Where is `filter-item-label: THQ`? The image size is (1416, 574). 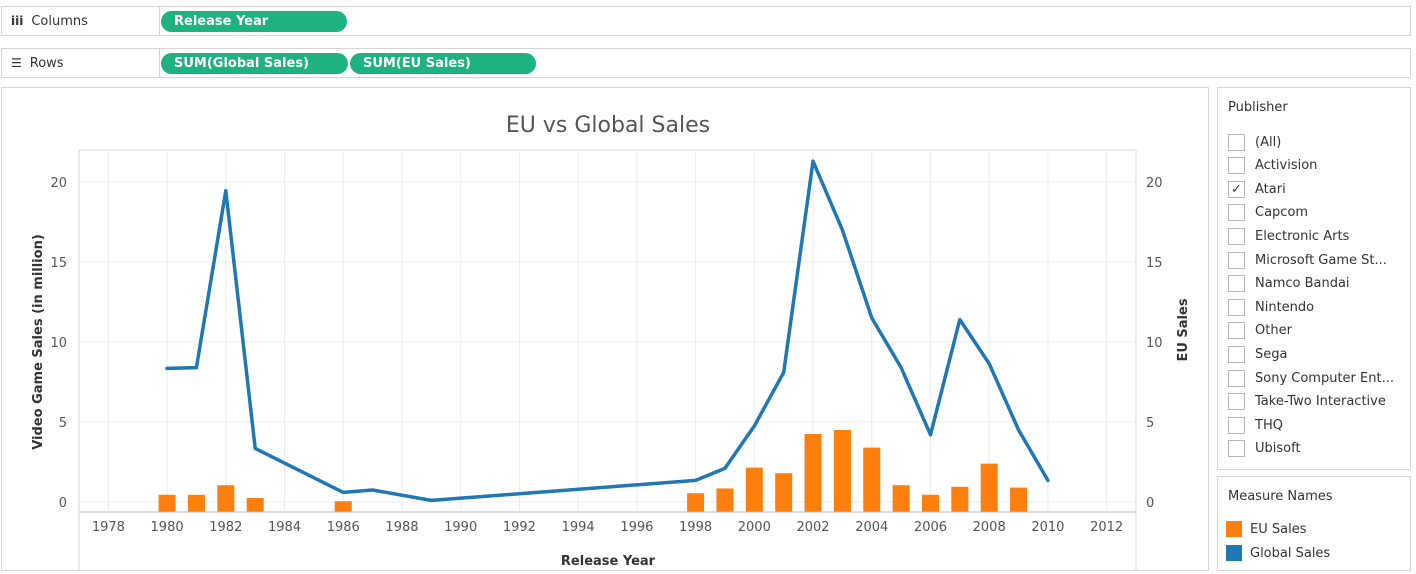 filter-item-label: THQ is located at coordinates (1269, 425).